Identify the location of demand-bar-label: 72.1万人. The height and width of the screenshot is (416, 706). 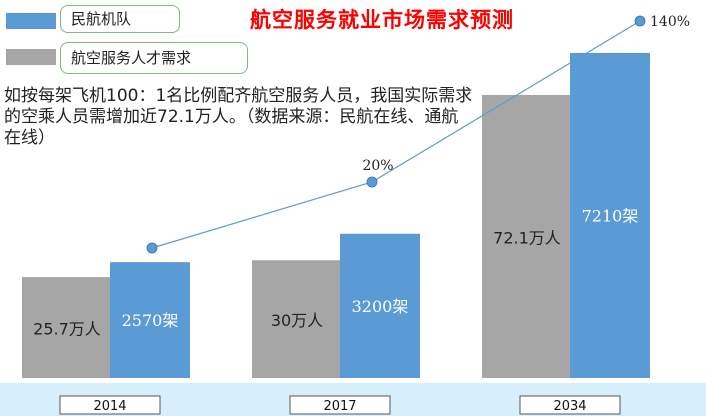
(527, 238).